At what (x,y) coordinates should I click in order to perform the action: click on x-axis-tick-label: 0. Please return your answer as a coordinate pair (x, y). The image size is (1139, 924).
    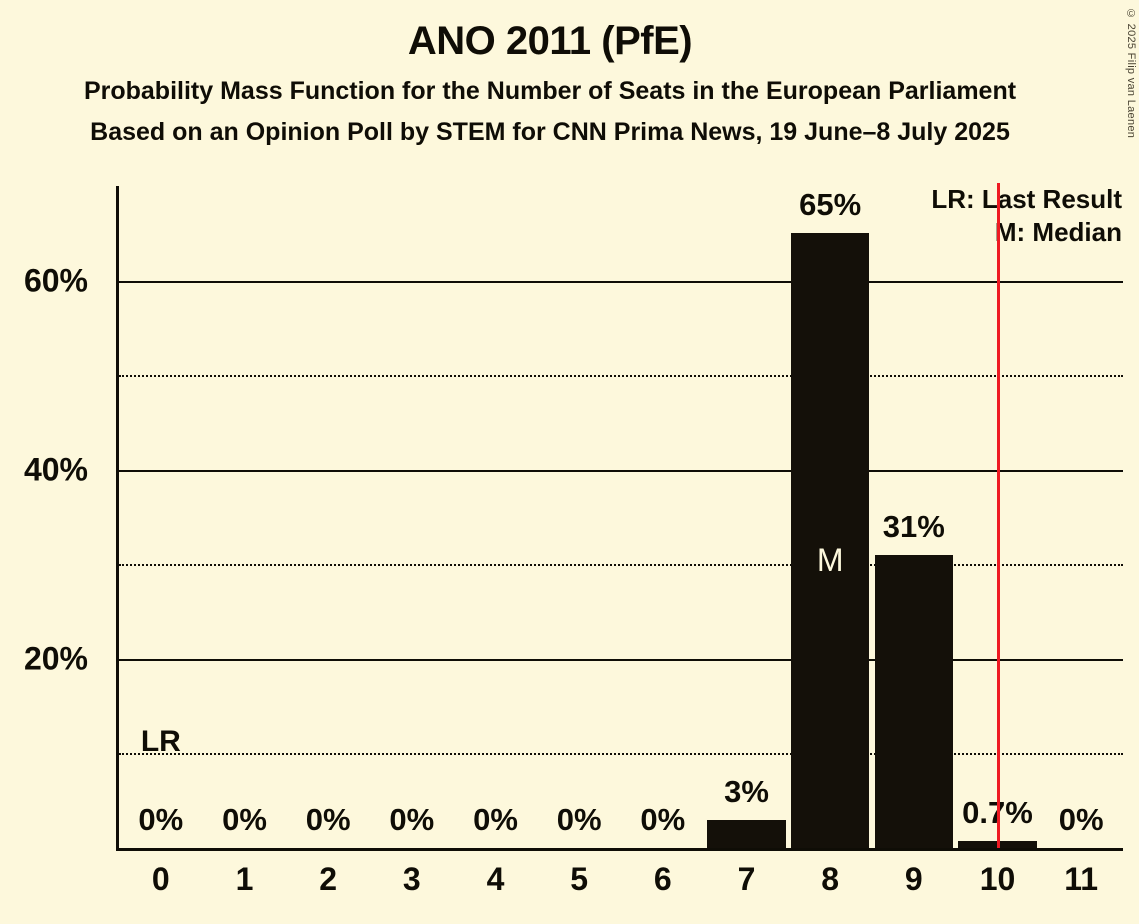
    Looking at the image, I should click on (160, 879).